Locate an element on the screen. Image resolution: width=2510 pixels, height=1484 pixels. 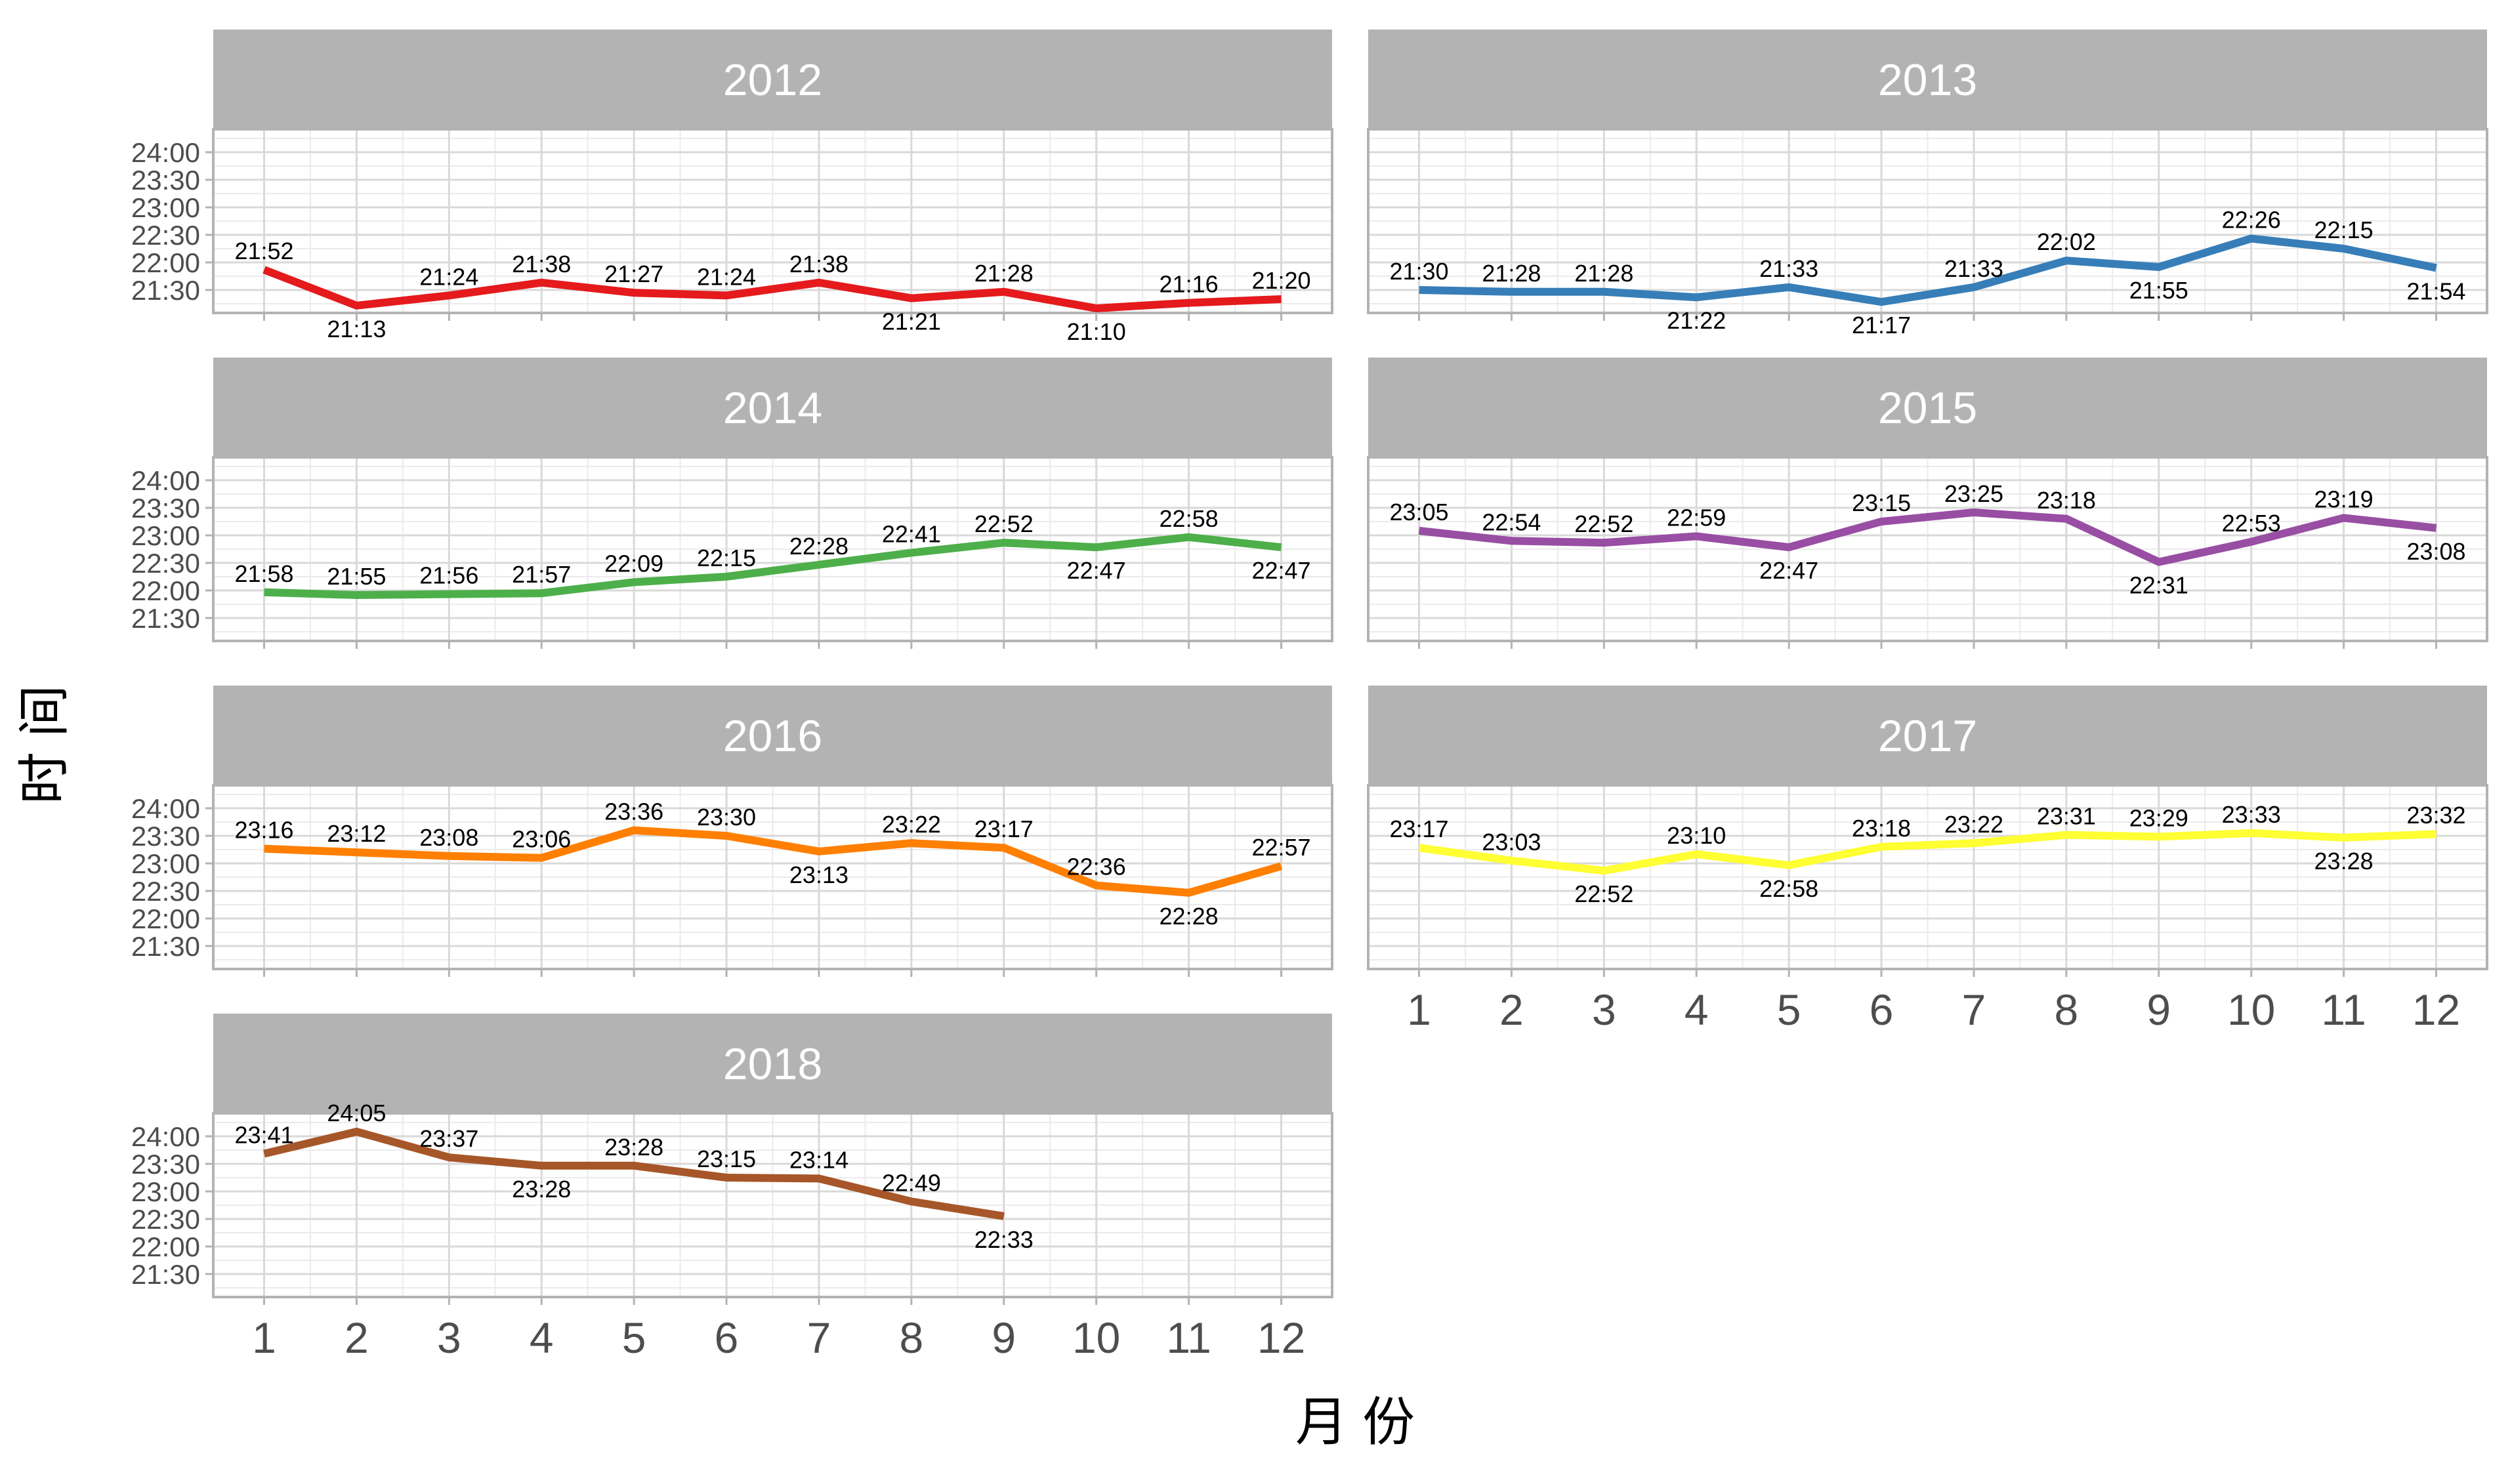
data-label: 23:32 is located at coordinates (2435, 815).